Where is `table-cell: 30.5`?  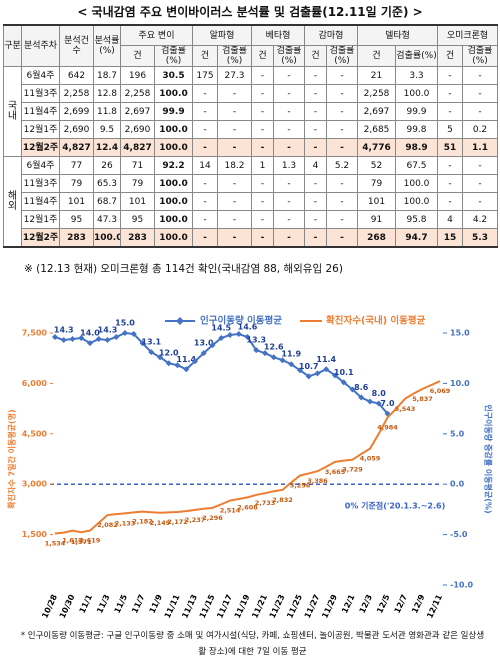
table-cell: 30.5 is located at coordinates (173, 75).